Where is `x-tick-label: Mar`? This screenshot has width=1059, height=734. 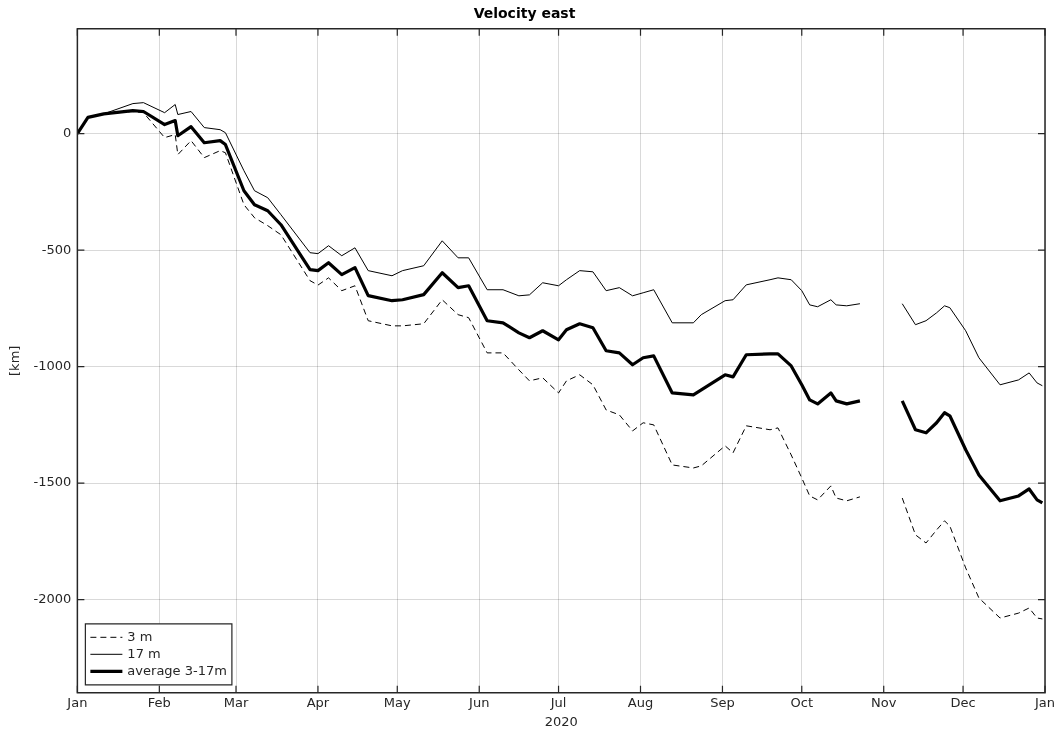
x-tick-label: Mar is located at coordinates (236, 702).